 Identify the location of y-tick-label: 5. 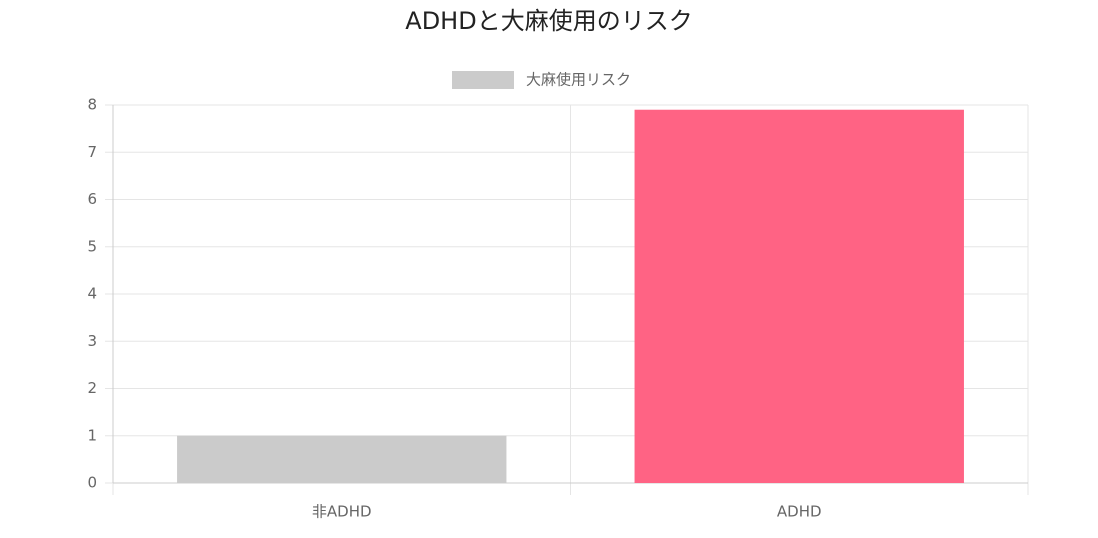
(92, 246).